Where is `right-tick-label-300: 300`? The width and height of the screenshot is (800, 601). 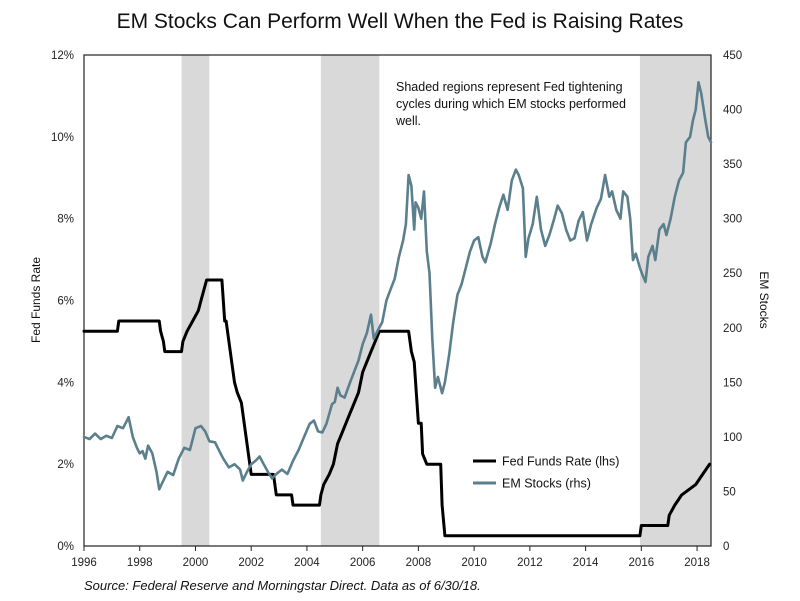 right-tick-label-300: 300 is located at coordinates (732, 220).